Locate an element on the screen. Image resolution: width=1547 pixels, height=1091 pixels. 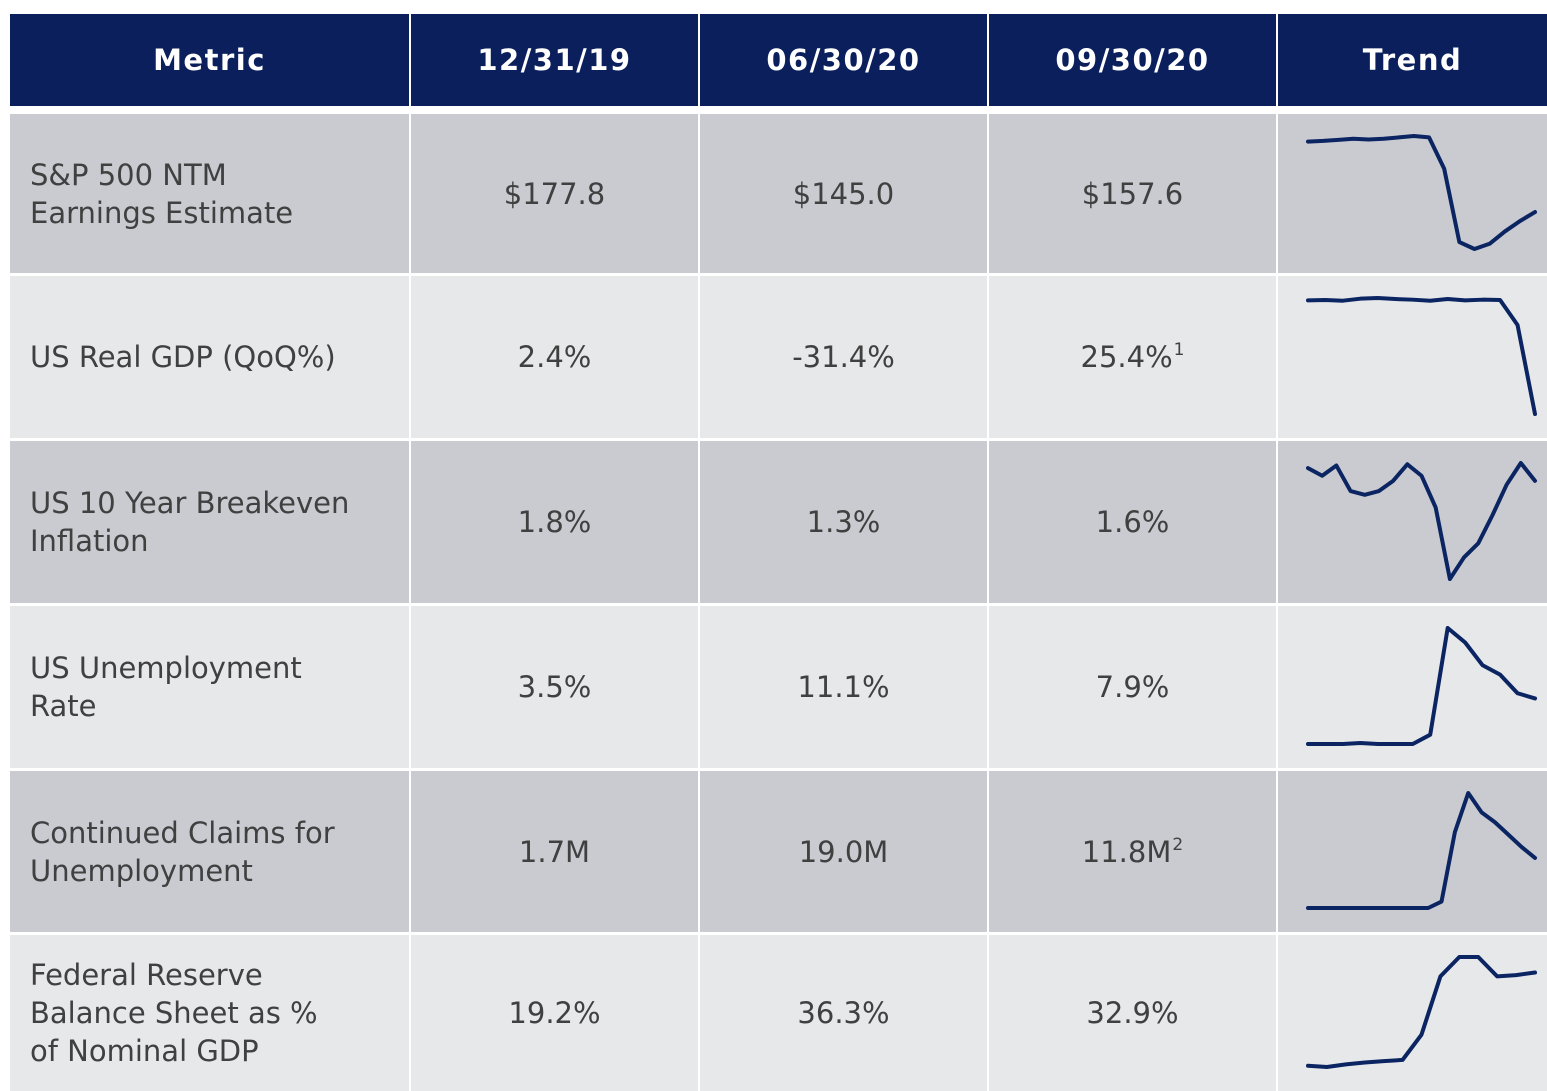
metric-cell: US 10 Year Breakeven Inflation is located at coordinates (209, 522).